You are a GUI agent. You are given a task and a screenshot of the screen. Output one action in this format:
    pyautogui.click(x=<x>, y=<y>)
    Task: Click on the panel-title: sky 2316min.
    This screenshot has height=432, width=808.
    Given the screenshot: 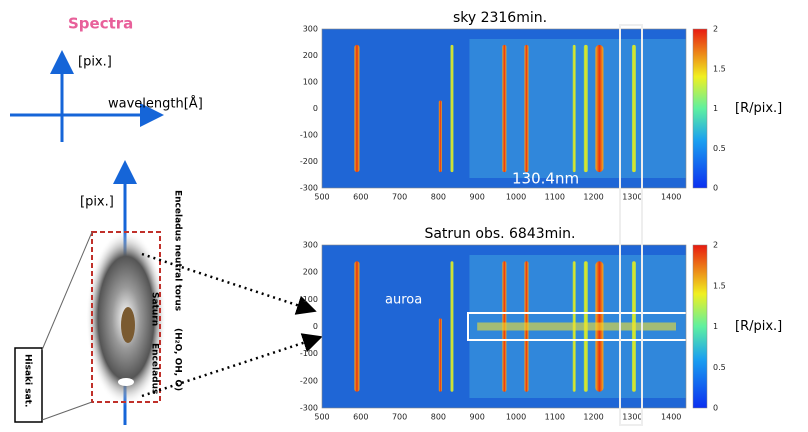 What is the action you would take?
    pyautogui.click(x=500, y=18)
    